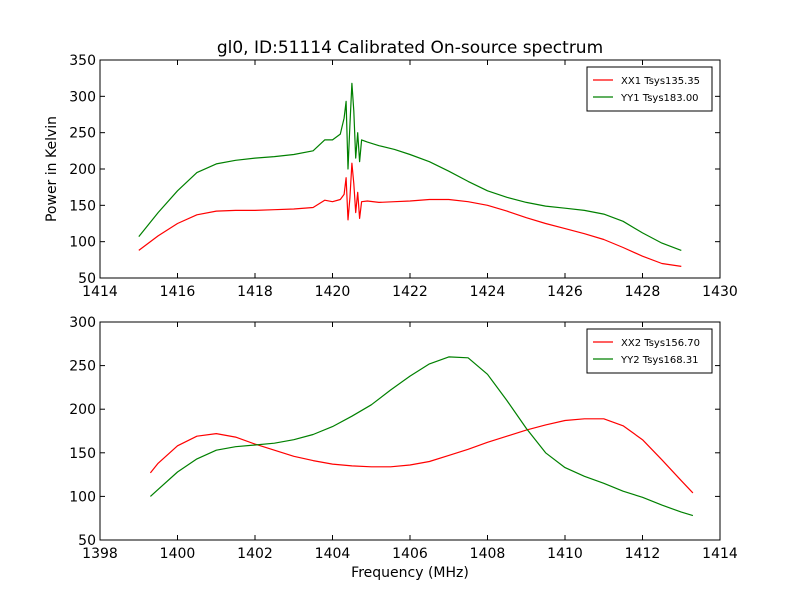 The image size is (800, 600). What do you see at coordinates (565, 554) in the screenshot?
I see `x-tick-label: 1410` at bounding box center [565, 554].